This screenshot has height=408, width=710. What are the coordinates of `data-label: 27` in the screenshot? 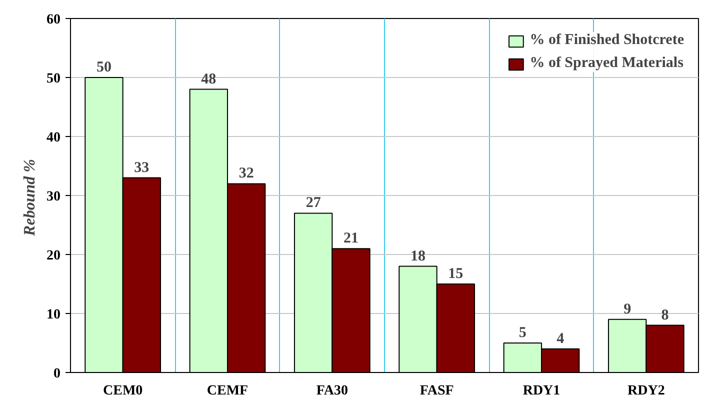 It's located at (314, 203).